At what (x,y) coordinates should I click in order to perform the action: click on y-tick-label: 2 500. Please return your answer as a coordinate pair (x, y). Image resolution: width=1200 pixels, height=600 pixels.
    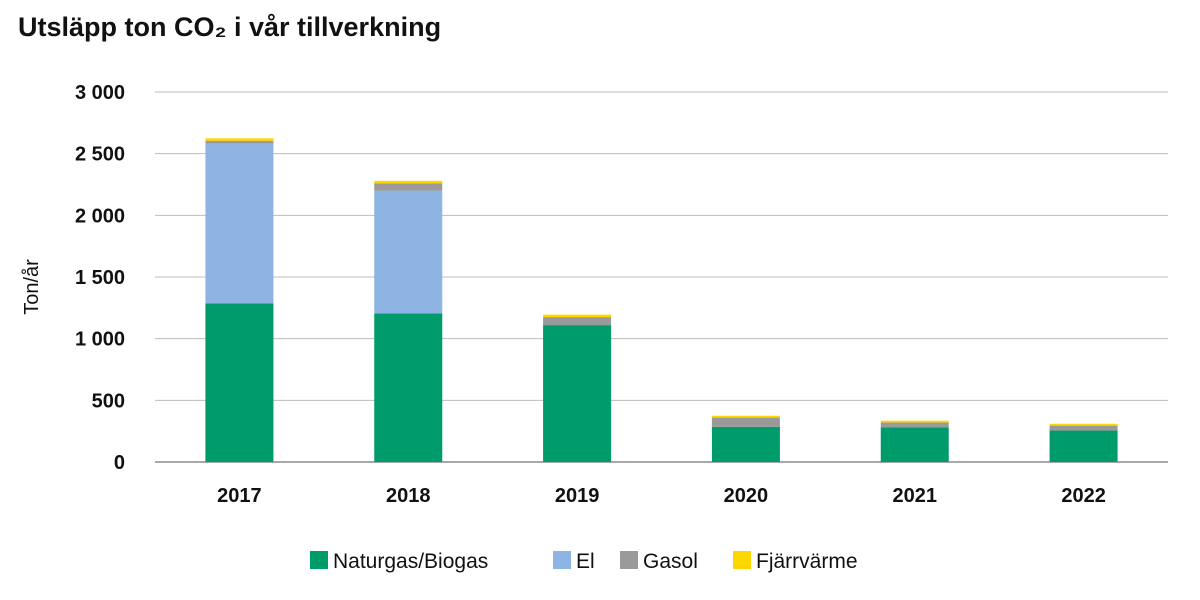
    Looking at the image, I should click on (100, 155).